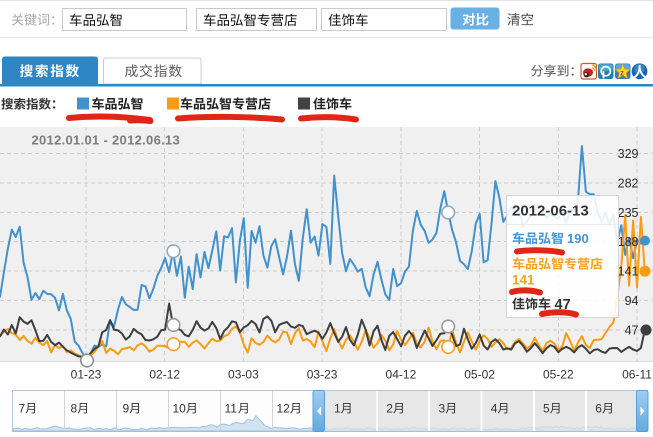 This screenshot has width=653, height=437. What do you see at coordinates (126, 409) in the screenshot?
I see `svg-text: 9` at bounding box center [126, 409].